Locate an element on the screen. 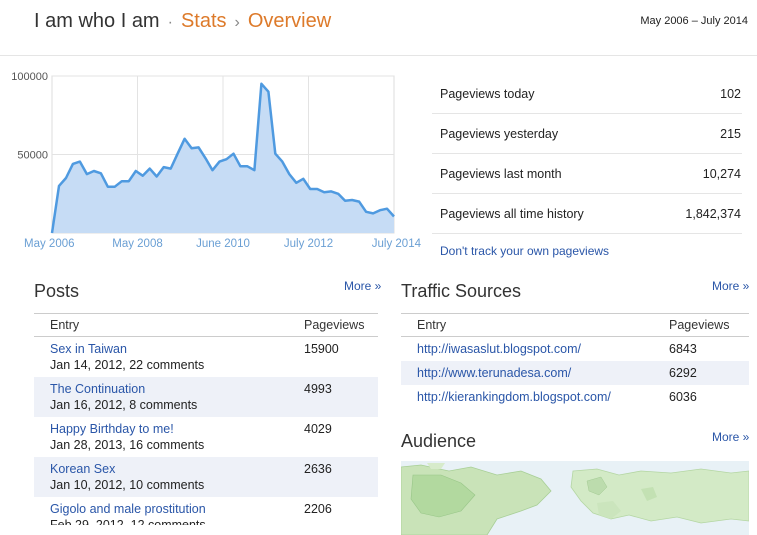 The width and height of the screenshot is (757, 535). stat-label: Pageviews yesterday is located at coordinates (499, 133).